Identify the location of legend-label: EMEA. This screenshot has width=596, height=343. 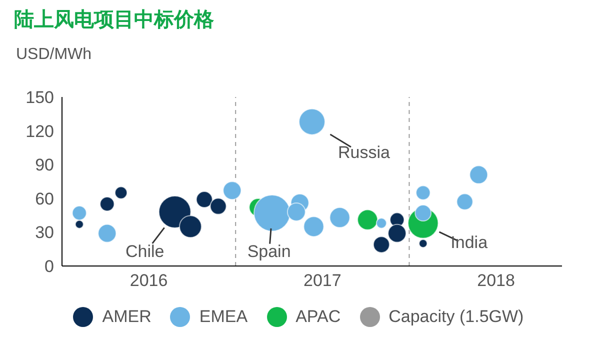
(223, 317).